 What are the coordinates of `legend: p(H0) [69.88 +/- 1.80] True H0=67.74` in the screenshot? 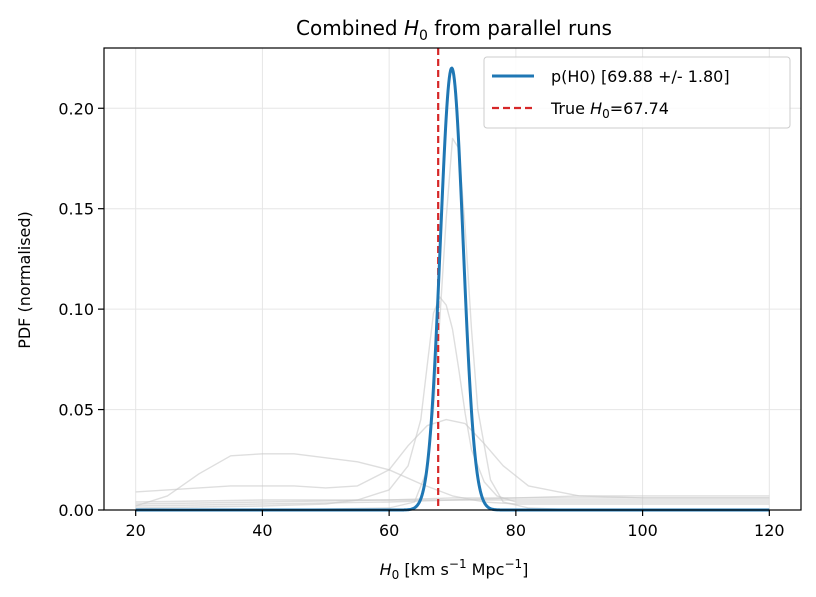 It's located at (637, 92).